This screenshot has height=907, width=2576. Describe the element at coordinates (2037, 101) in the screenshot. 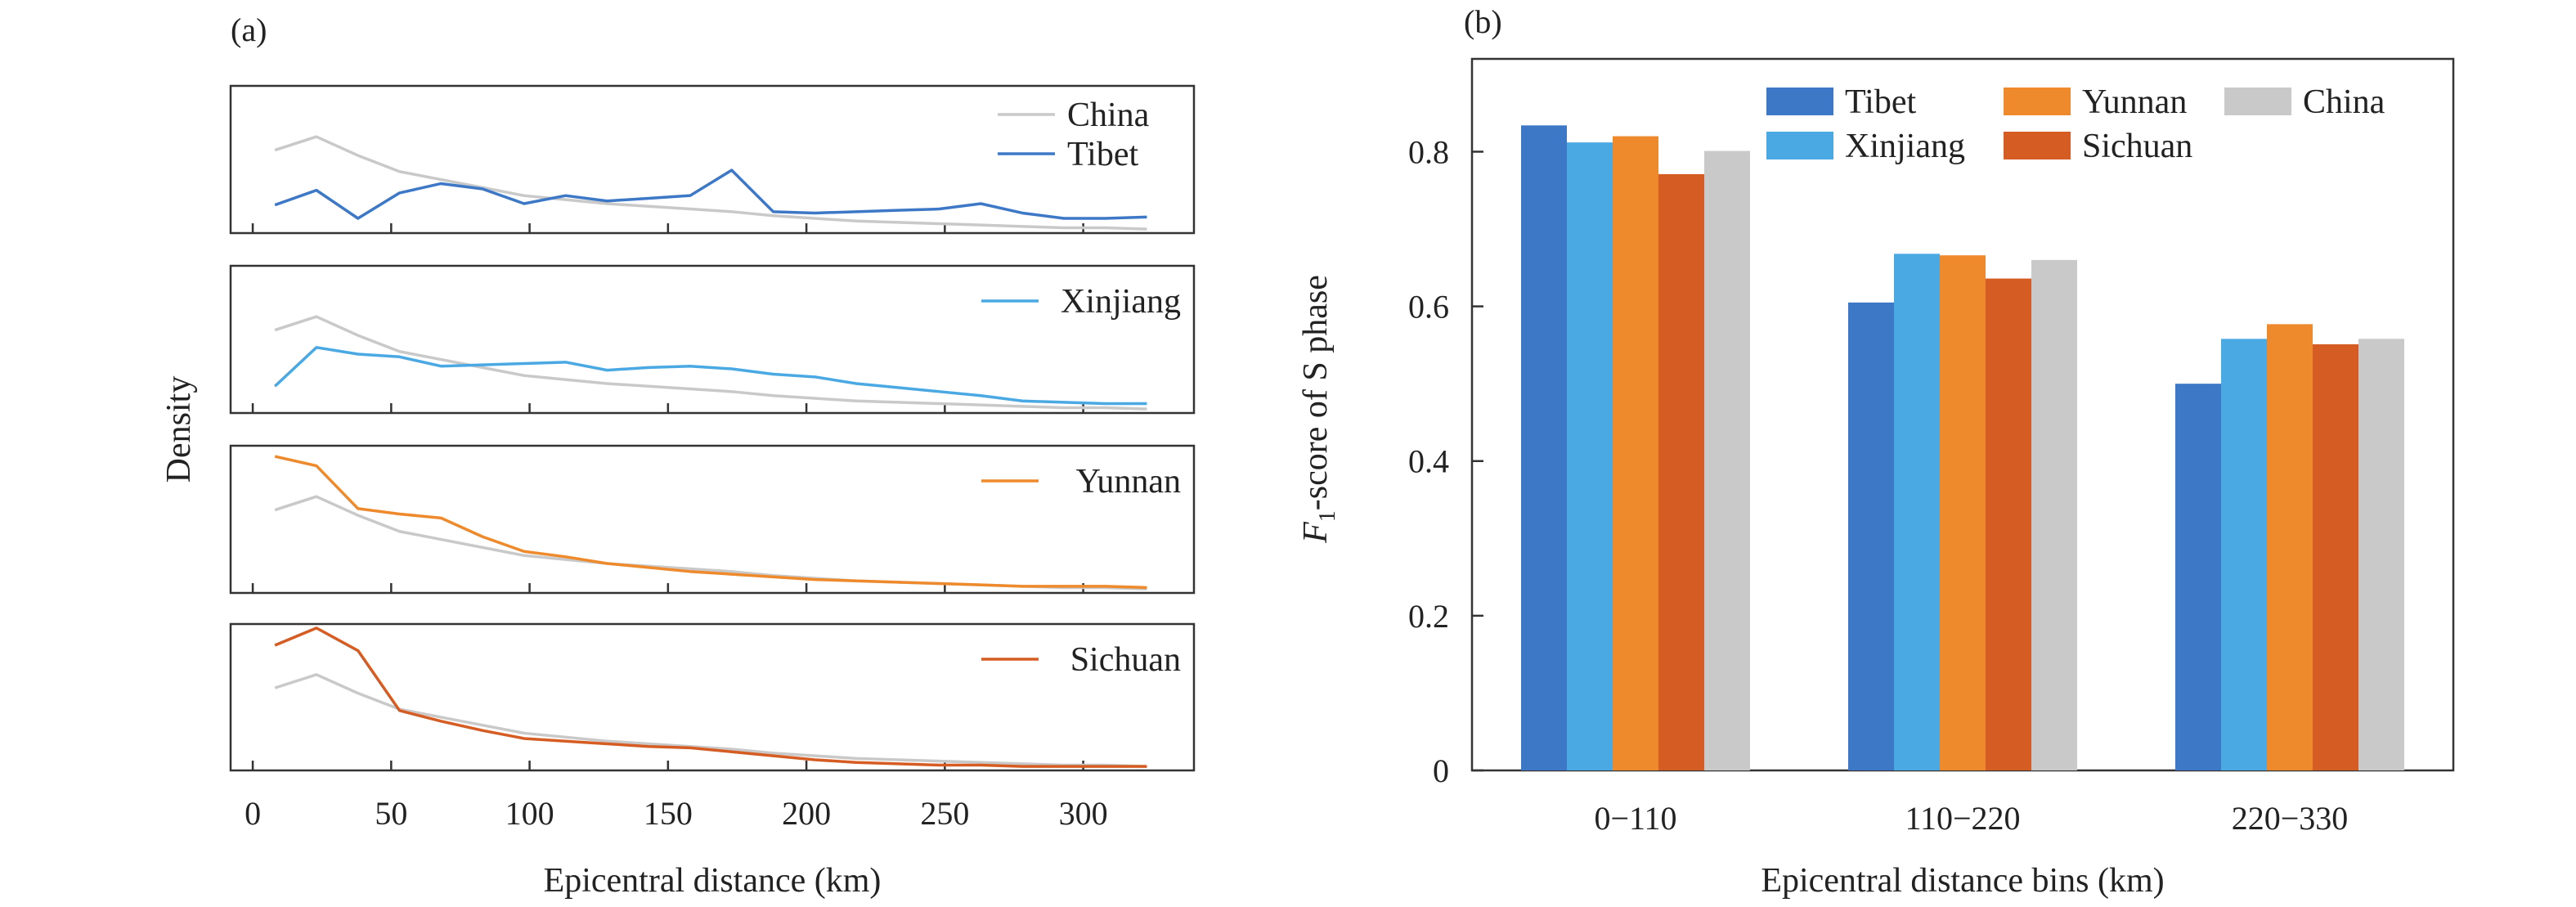

I see `legend-swatch-yunnan` at that location.